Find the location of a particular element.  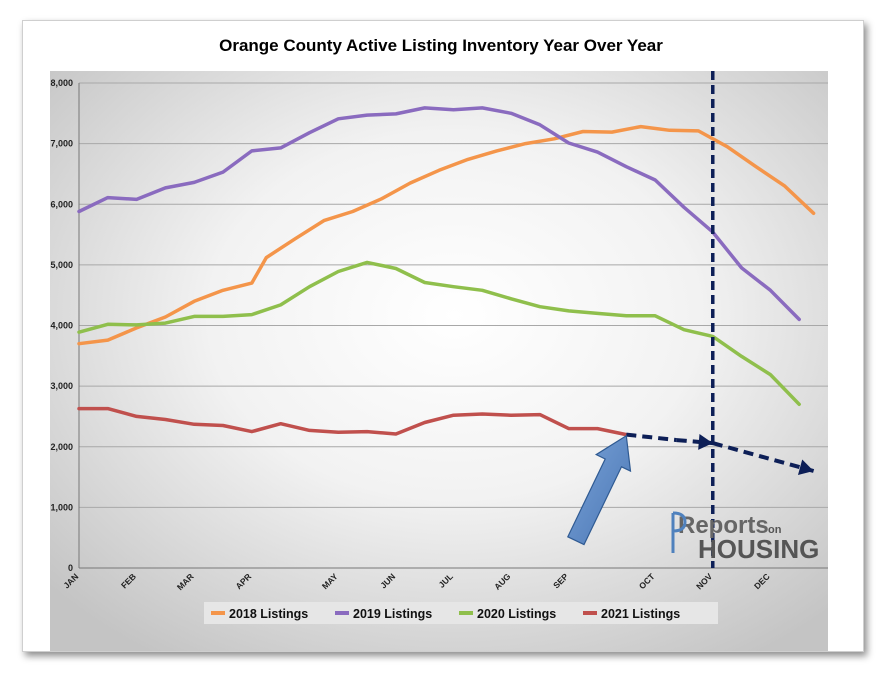

y-tick-label: 6,000 is located at coordinates (61, 204).